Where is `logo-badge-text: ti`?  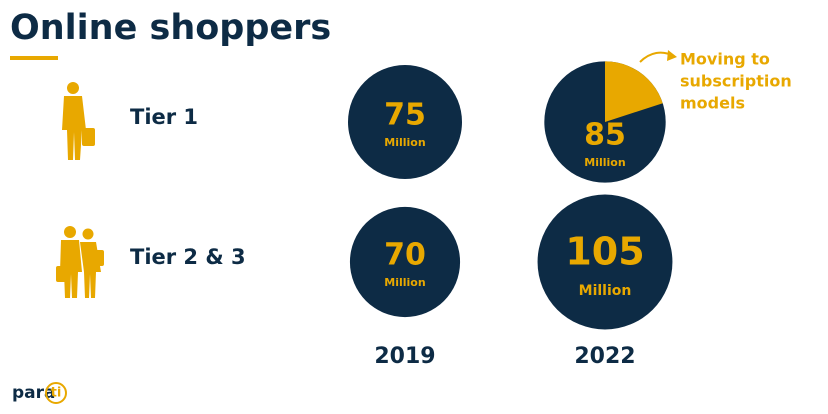
logo-badge-text: ti is located at coordinates (56, 393).